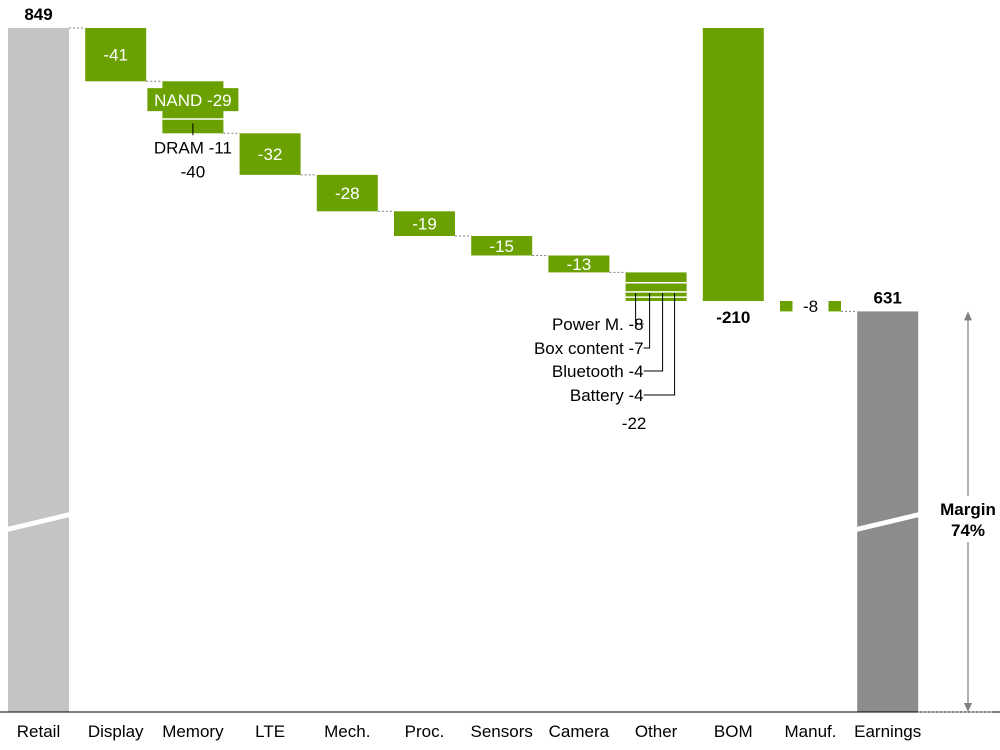 Image resolution: width=1000 pixels, height=750 pixels. I want to click on category-label-display: Display, so click(116, 731).